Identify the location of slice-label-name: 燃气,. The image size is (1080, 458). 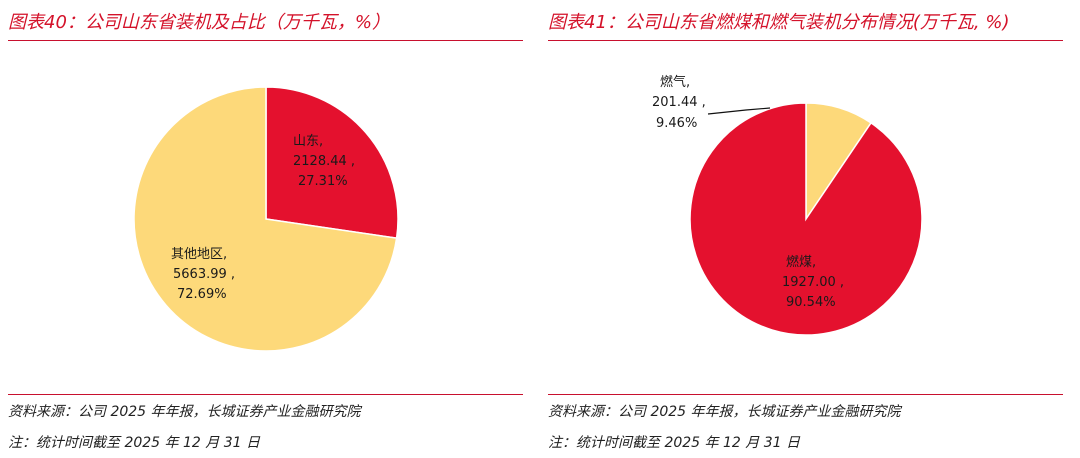
(675, 82).